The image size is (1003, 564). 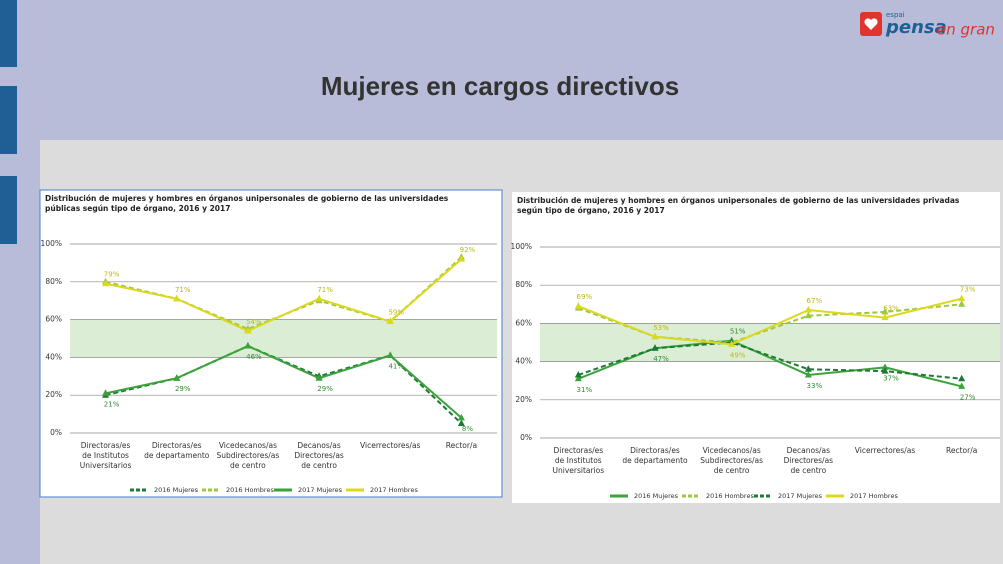 I want to click on logo-tail: en gran, so click(x=966, y=30).